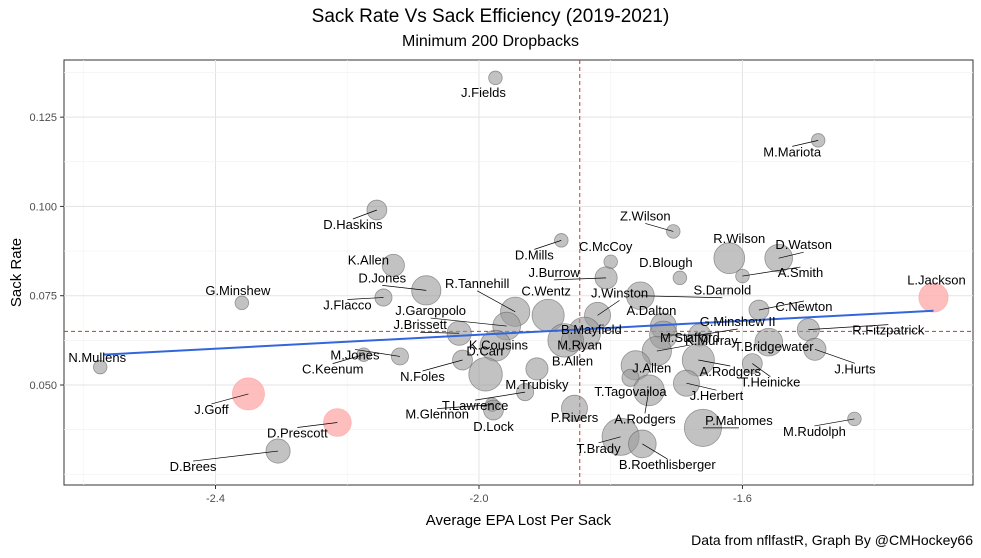  I want to click on point-label: R.Fitzpatrick, so click(888, 330).